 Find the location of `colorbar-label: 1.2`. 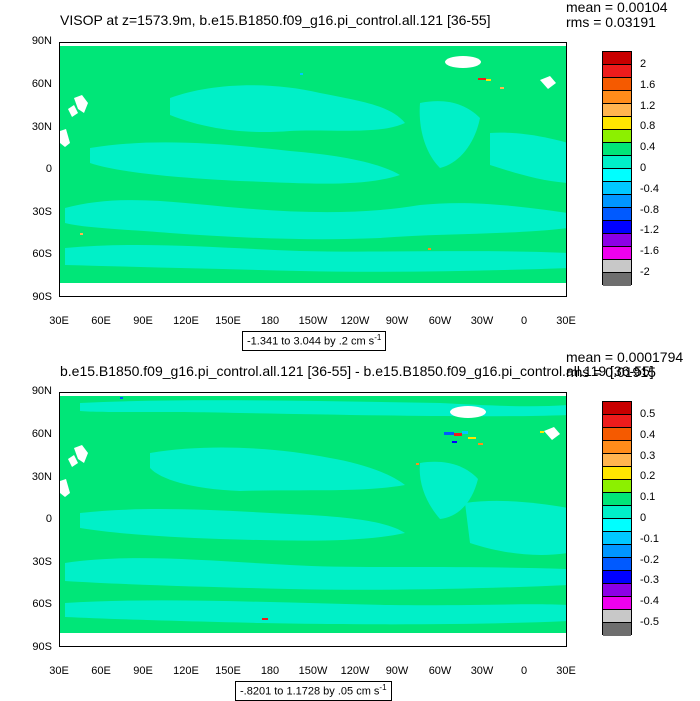

colorbar-label: 1.2 is located at coordinates (648, 105).